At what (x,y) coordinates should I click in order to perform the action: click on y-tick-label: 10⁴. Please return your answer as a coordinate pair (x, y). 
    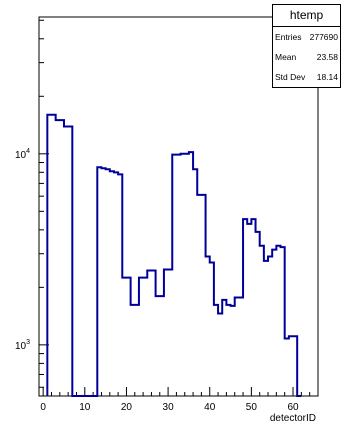
    Looking at the image, I should click on (22, 154).